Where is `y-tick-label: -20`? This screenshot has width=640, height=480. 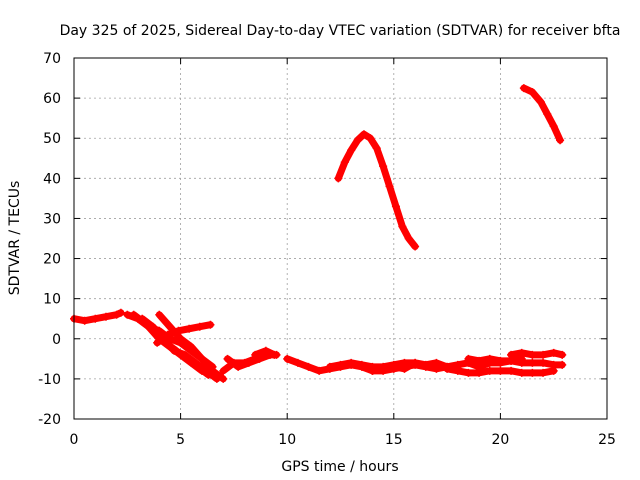 y-tick-label: -20 is located at coordinates (49, 420).